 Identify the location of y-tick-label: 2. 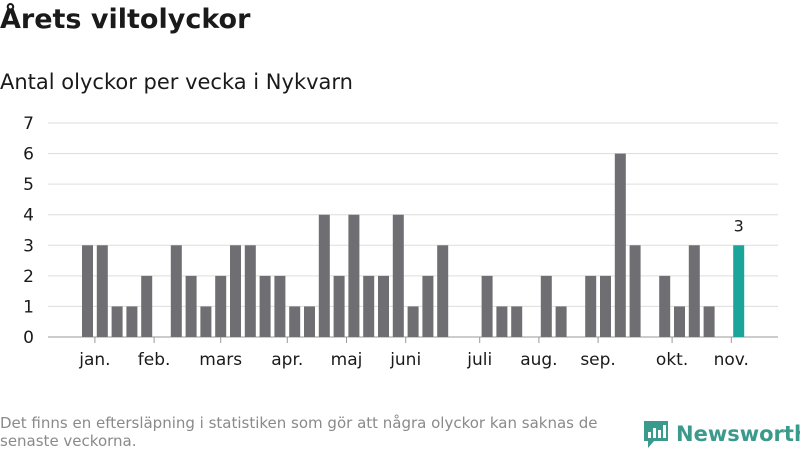
(28, 277).